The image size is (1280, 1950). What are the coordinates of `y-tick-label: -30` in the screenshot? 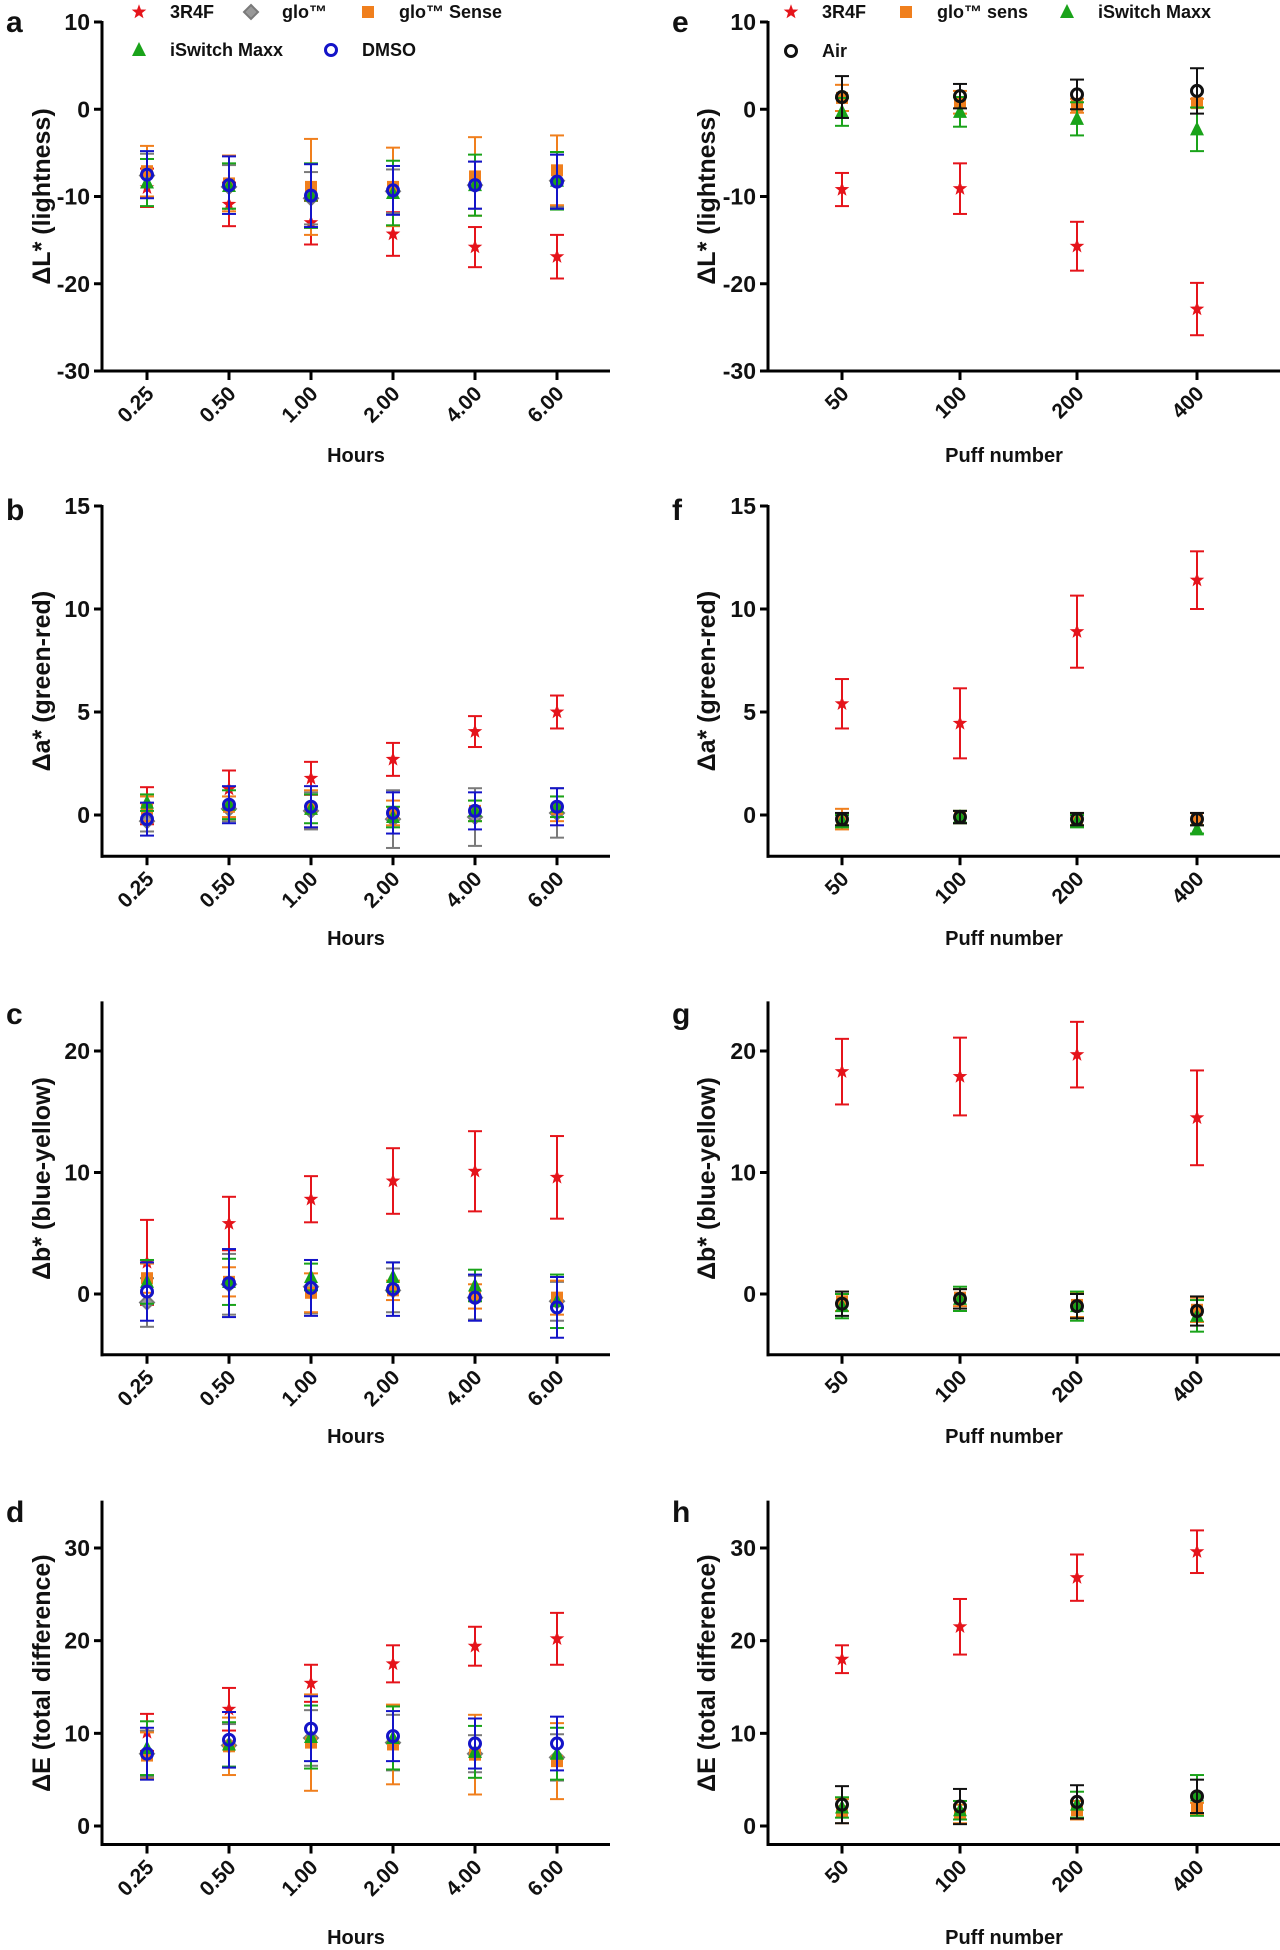 It's located at (739, 371).